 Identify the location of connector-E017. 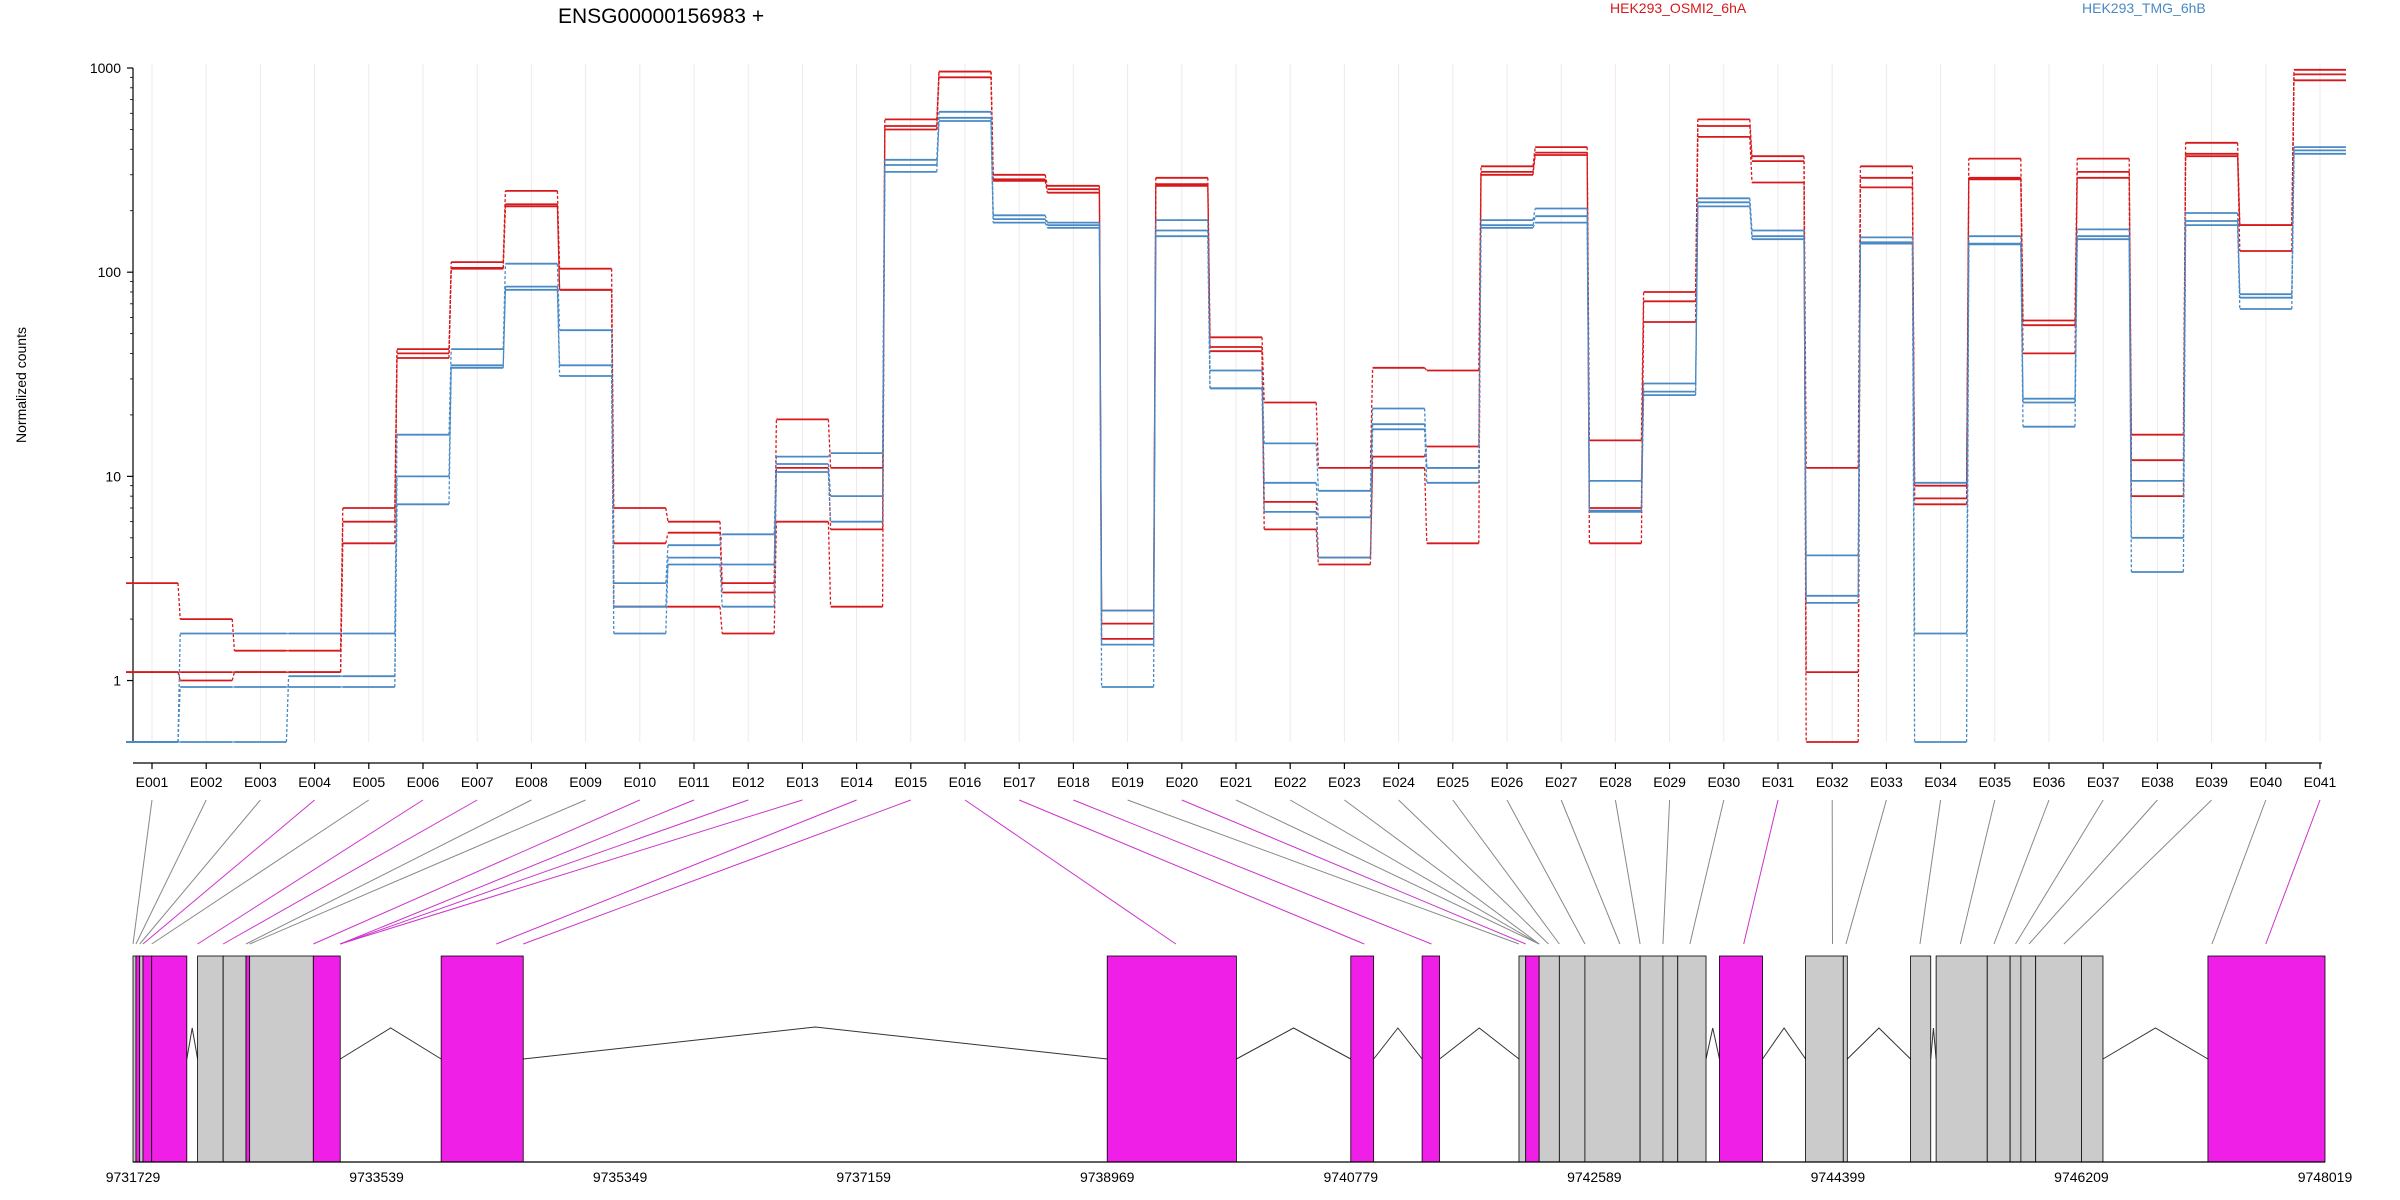
(1192, 872).